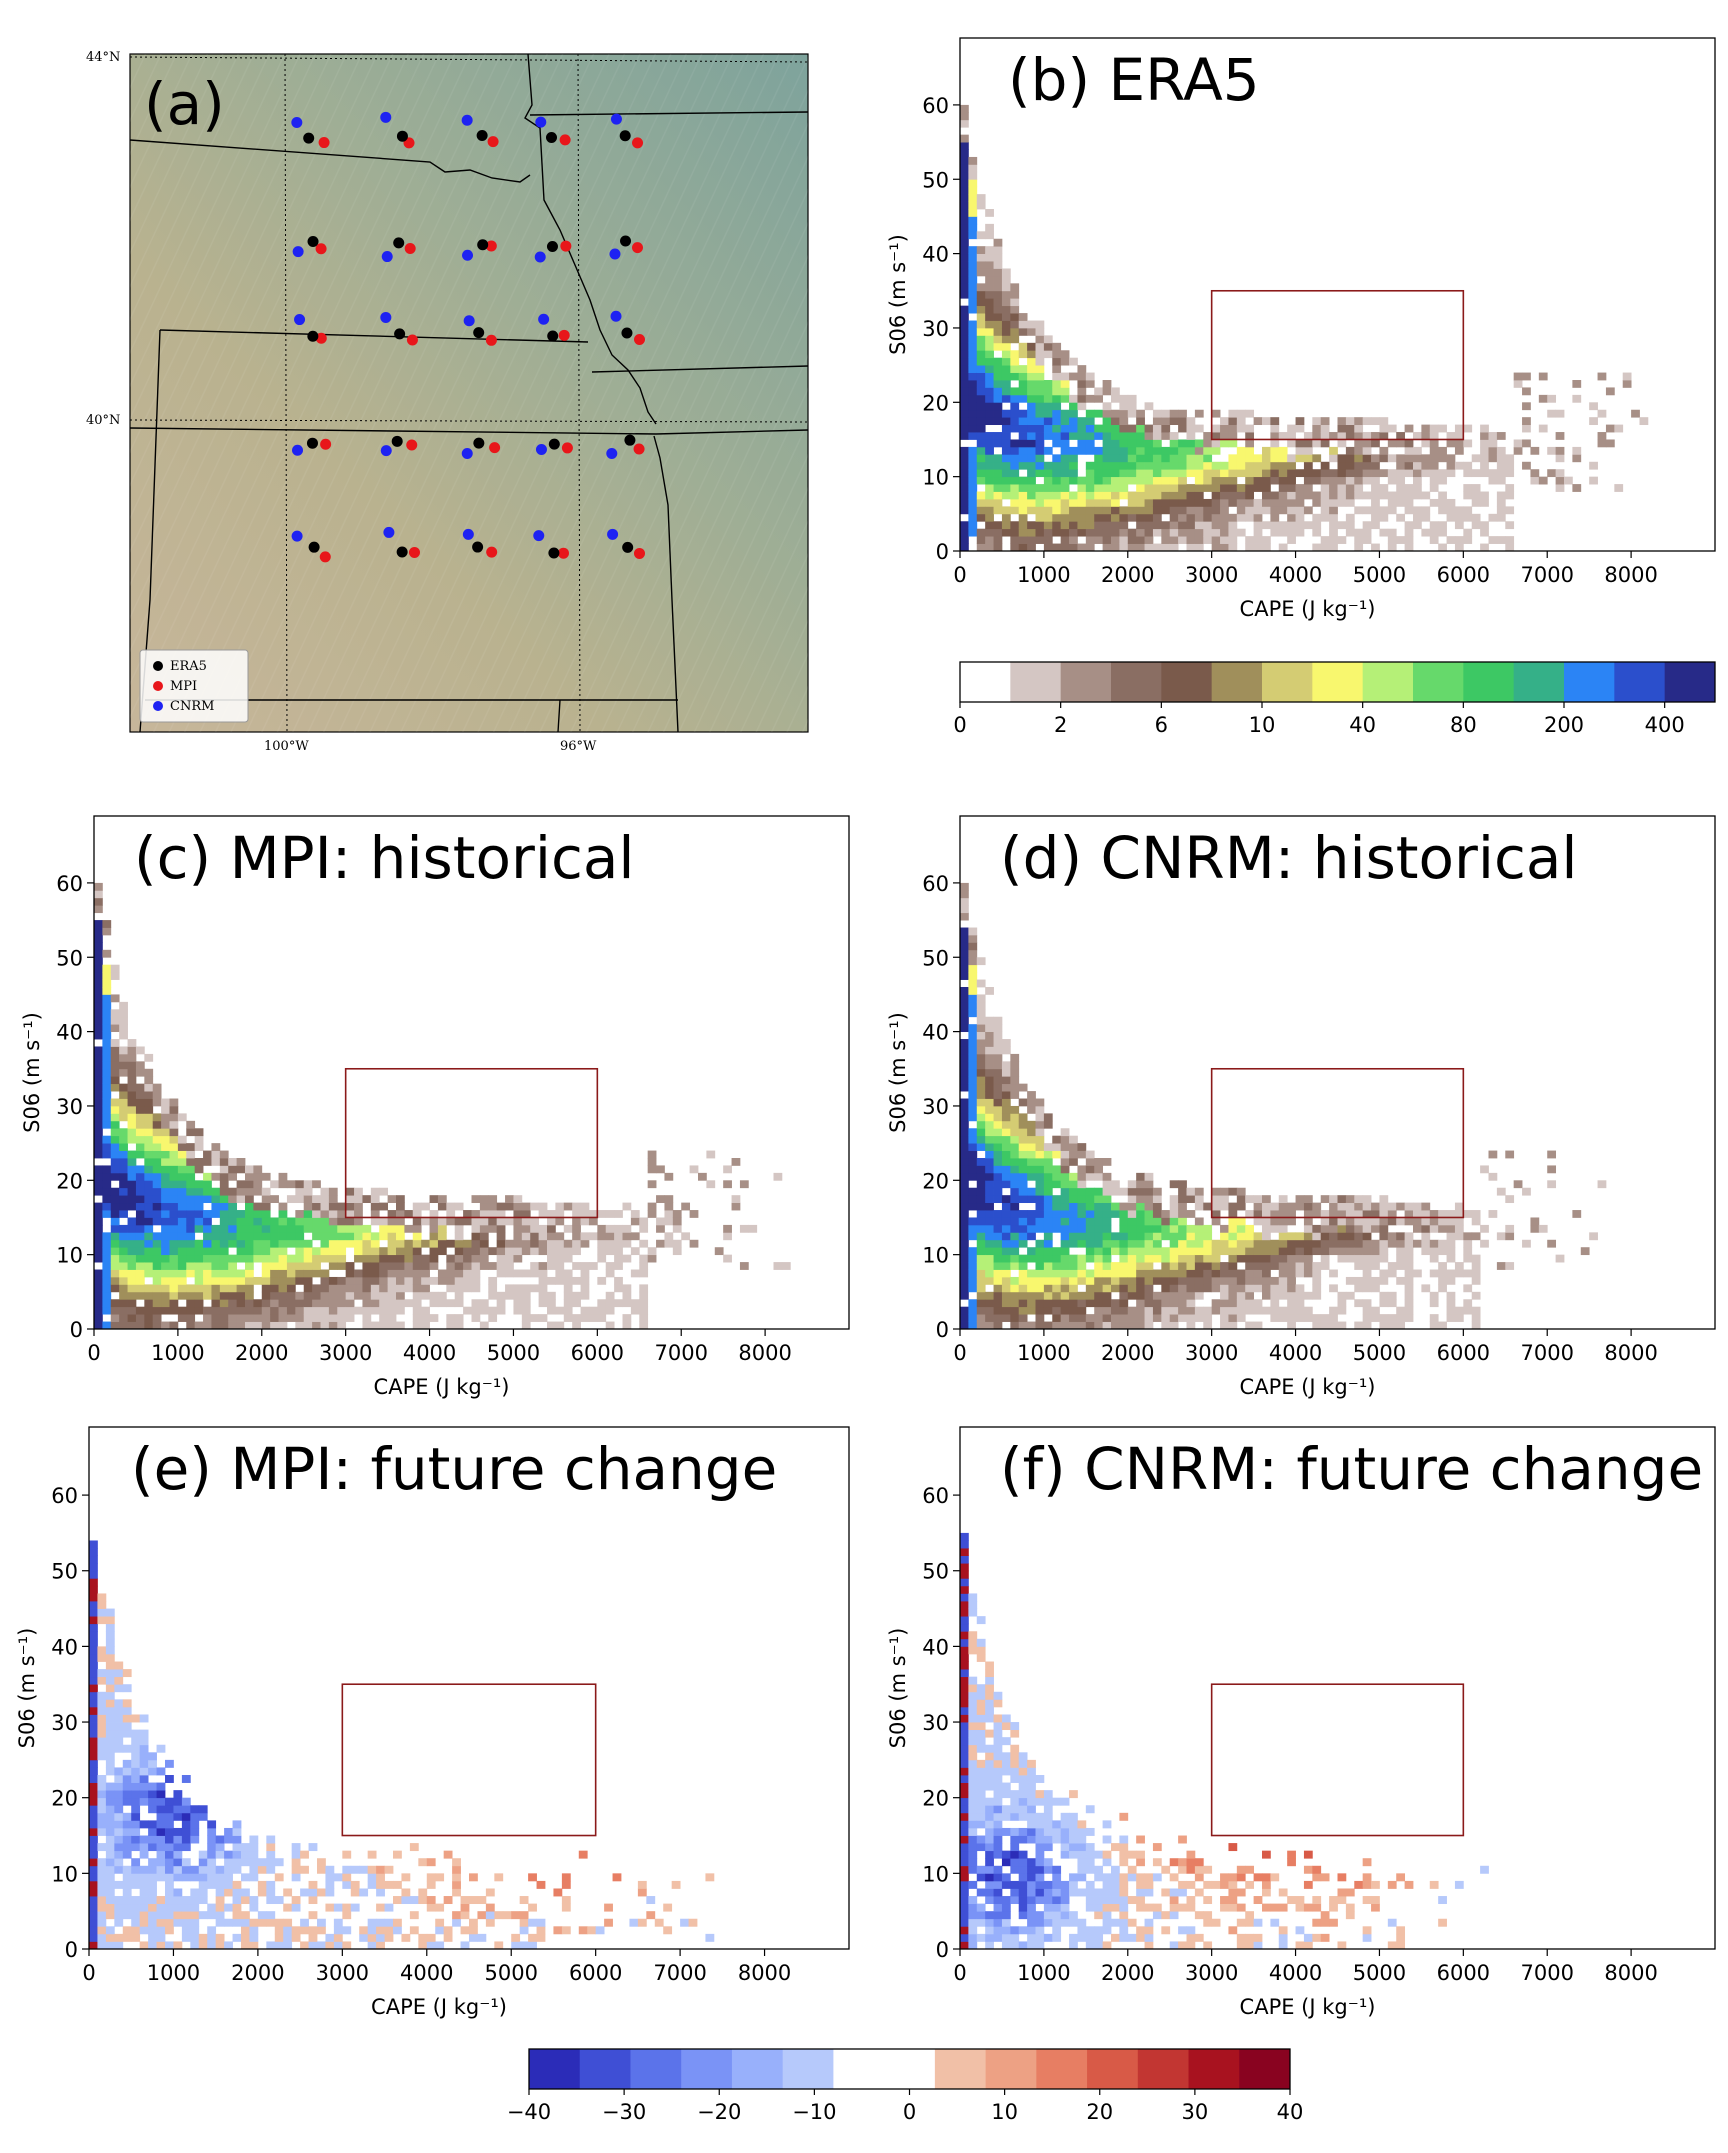  Describe the element at coordinates (324, 143) in the screenshot. I see `station-dot-mpi` at that location.